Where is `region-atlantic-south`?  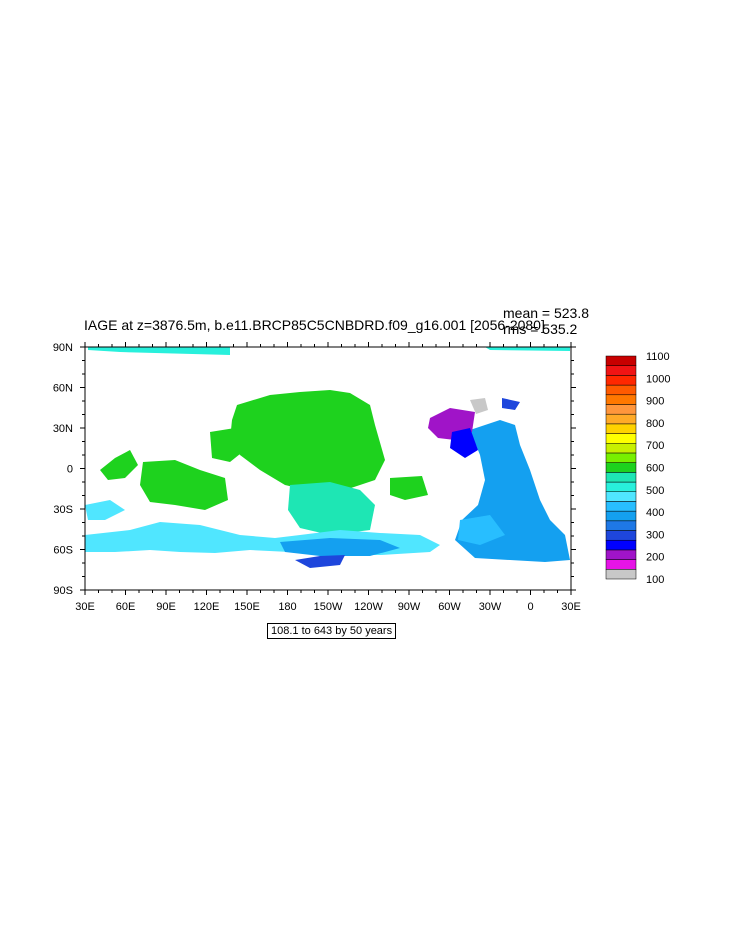
region-atlantic-south is located at coordinates (481, 530).